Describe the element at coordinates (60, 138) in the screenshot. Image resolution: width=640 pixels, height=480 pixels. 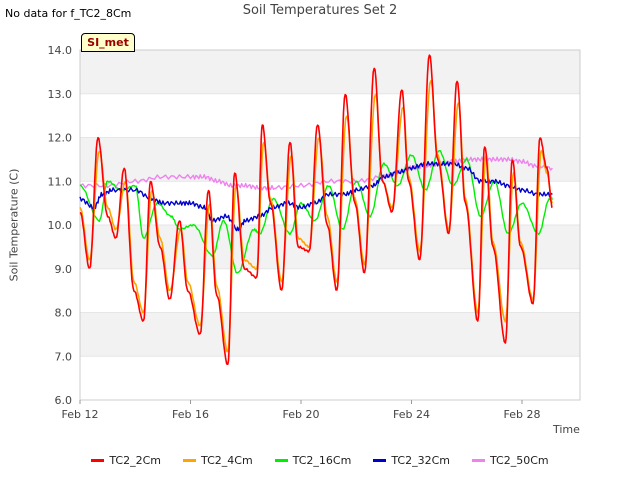
I see `y-tick-label: 12.0` at that location.